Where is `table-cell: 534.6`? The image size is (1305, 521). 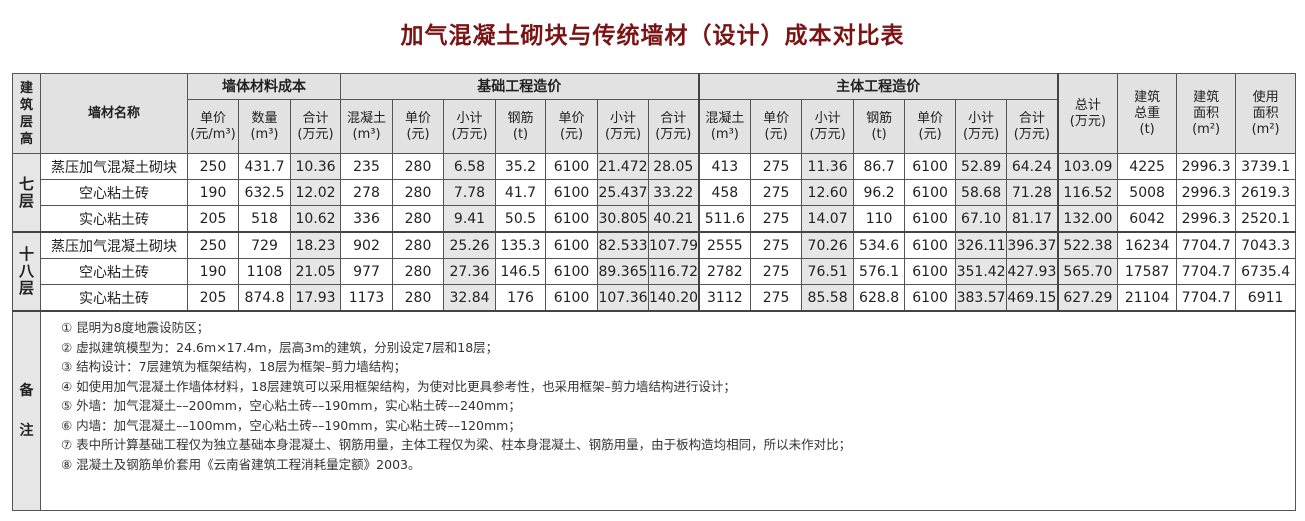 table-cell: 534.6 is located at coordinates (879, 245).